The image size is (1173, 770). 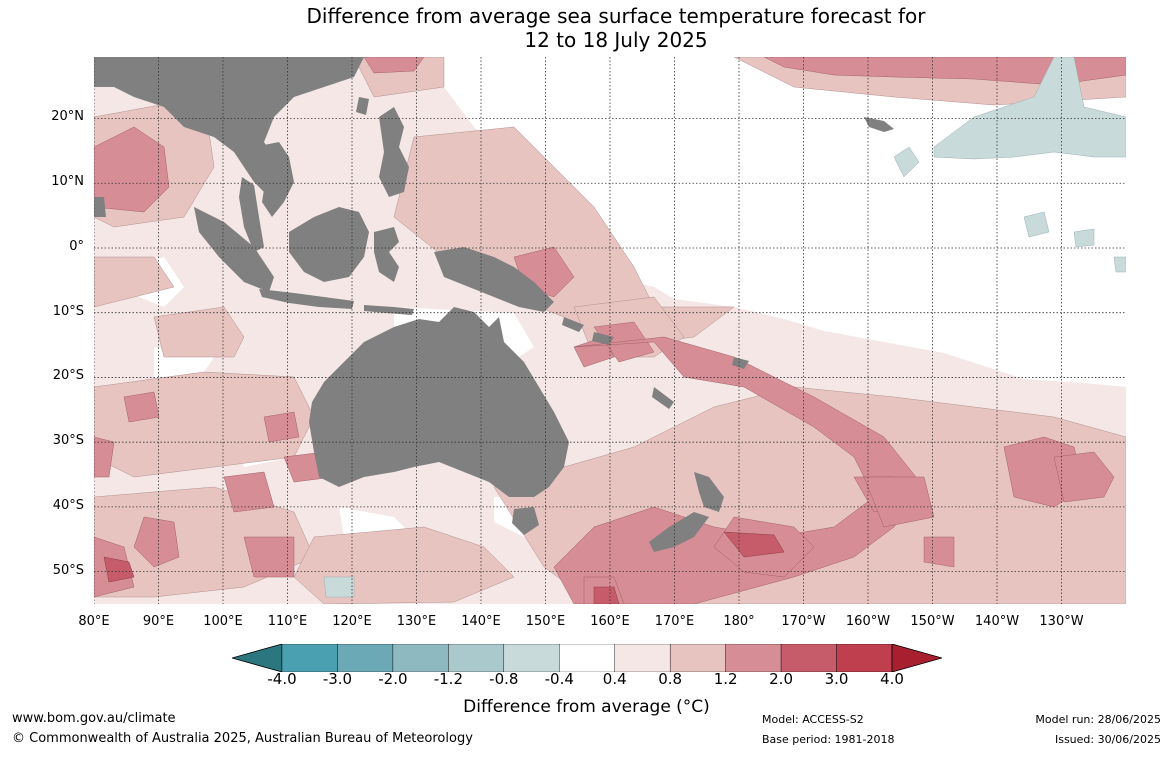 I want to click on colorbar-title: Difference from average (°C), so click(x=586, y=707).